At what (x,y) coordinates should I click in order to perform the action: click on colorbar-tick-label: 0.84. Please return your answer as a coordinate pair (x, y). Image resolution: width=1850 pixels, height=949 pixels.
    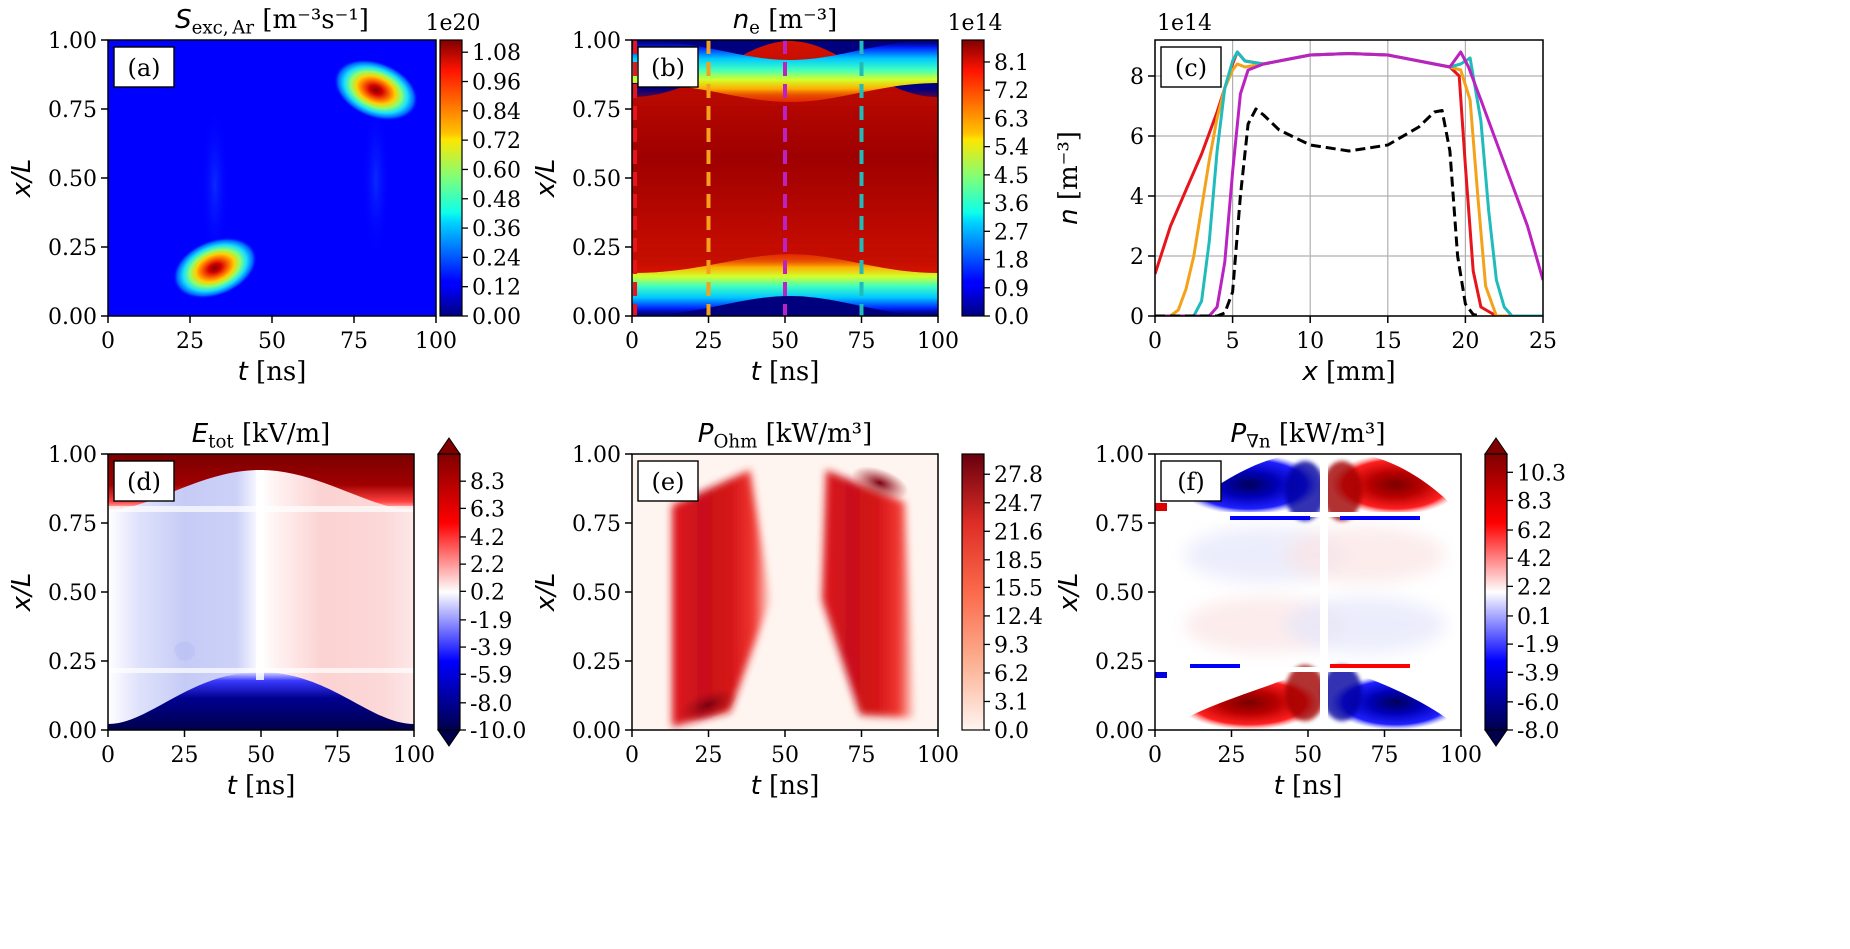
    Looking at the image, I should click on (496, 112).